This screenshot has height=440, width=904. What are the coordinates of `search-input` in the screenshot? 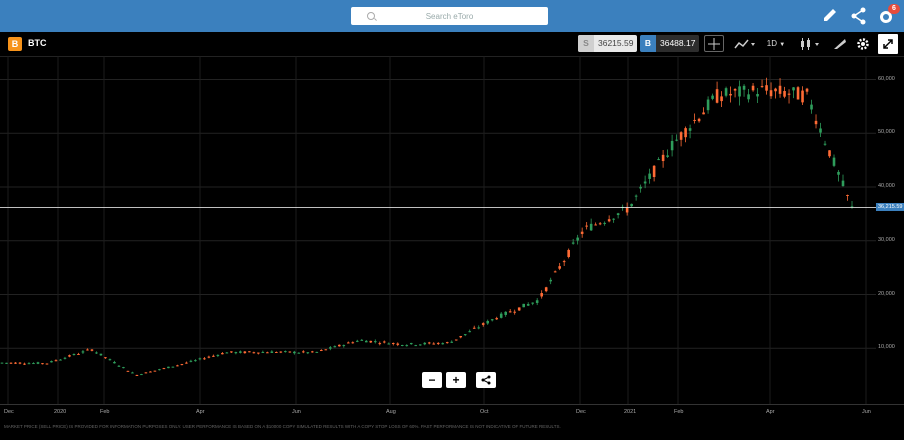 It's located at (449, 16).